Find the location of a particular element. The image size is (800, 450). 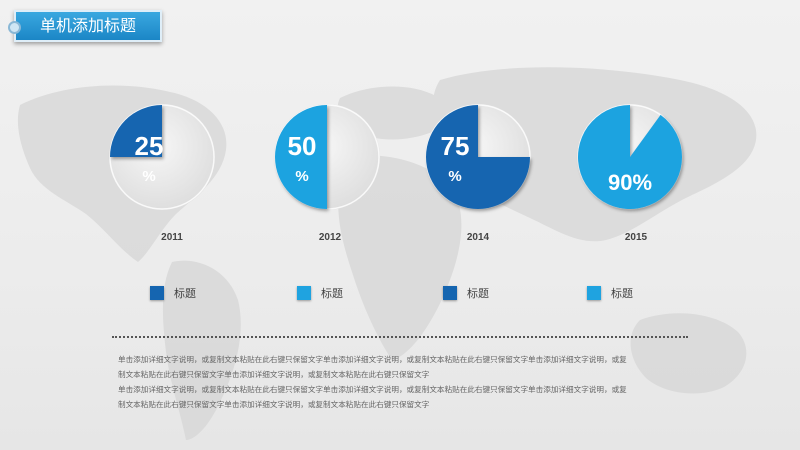

value-label: 50 is located at coordinates (302, 146).